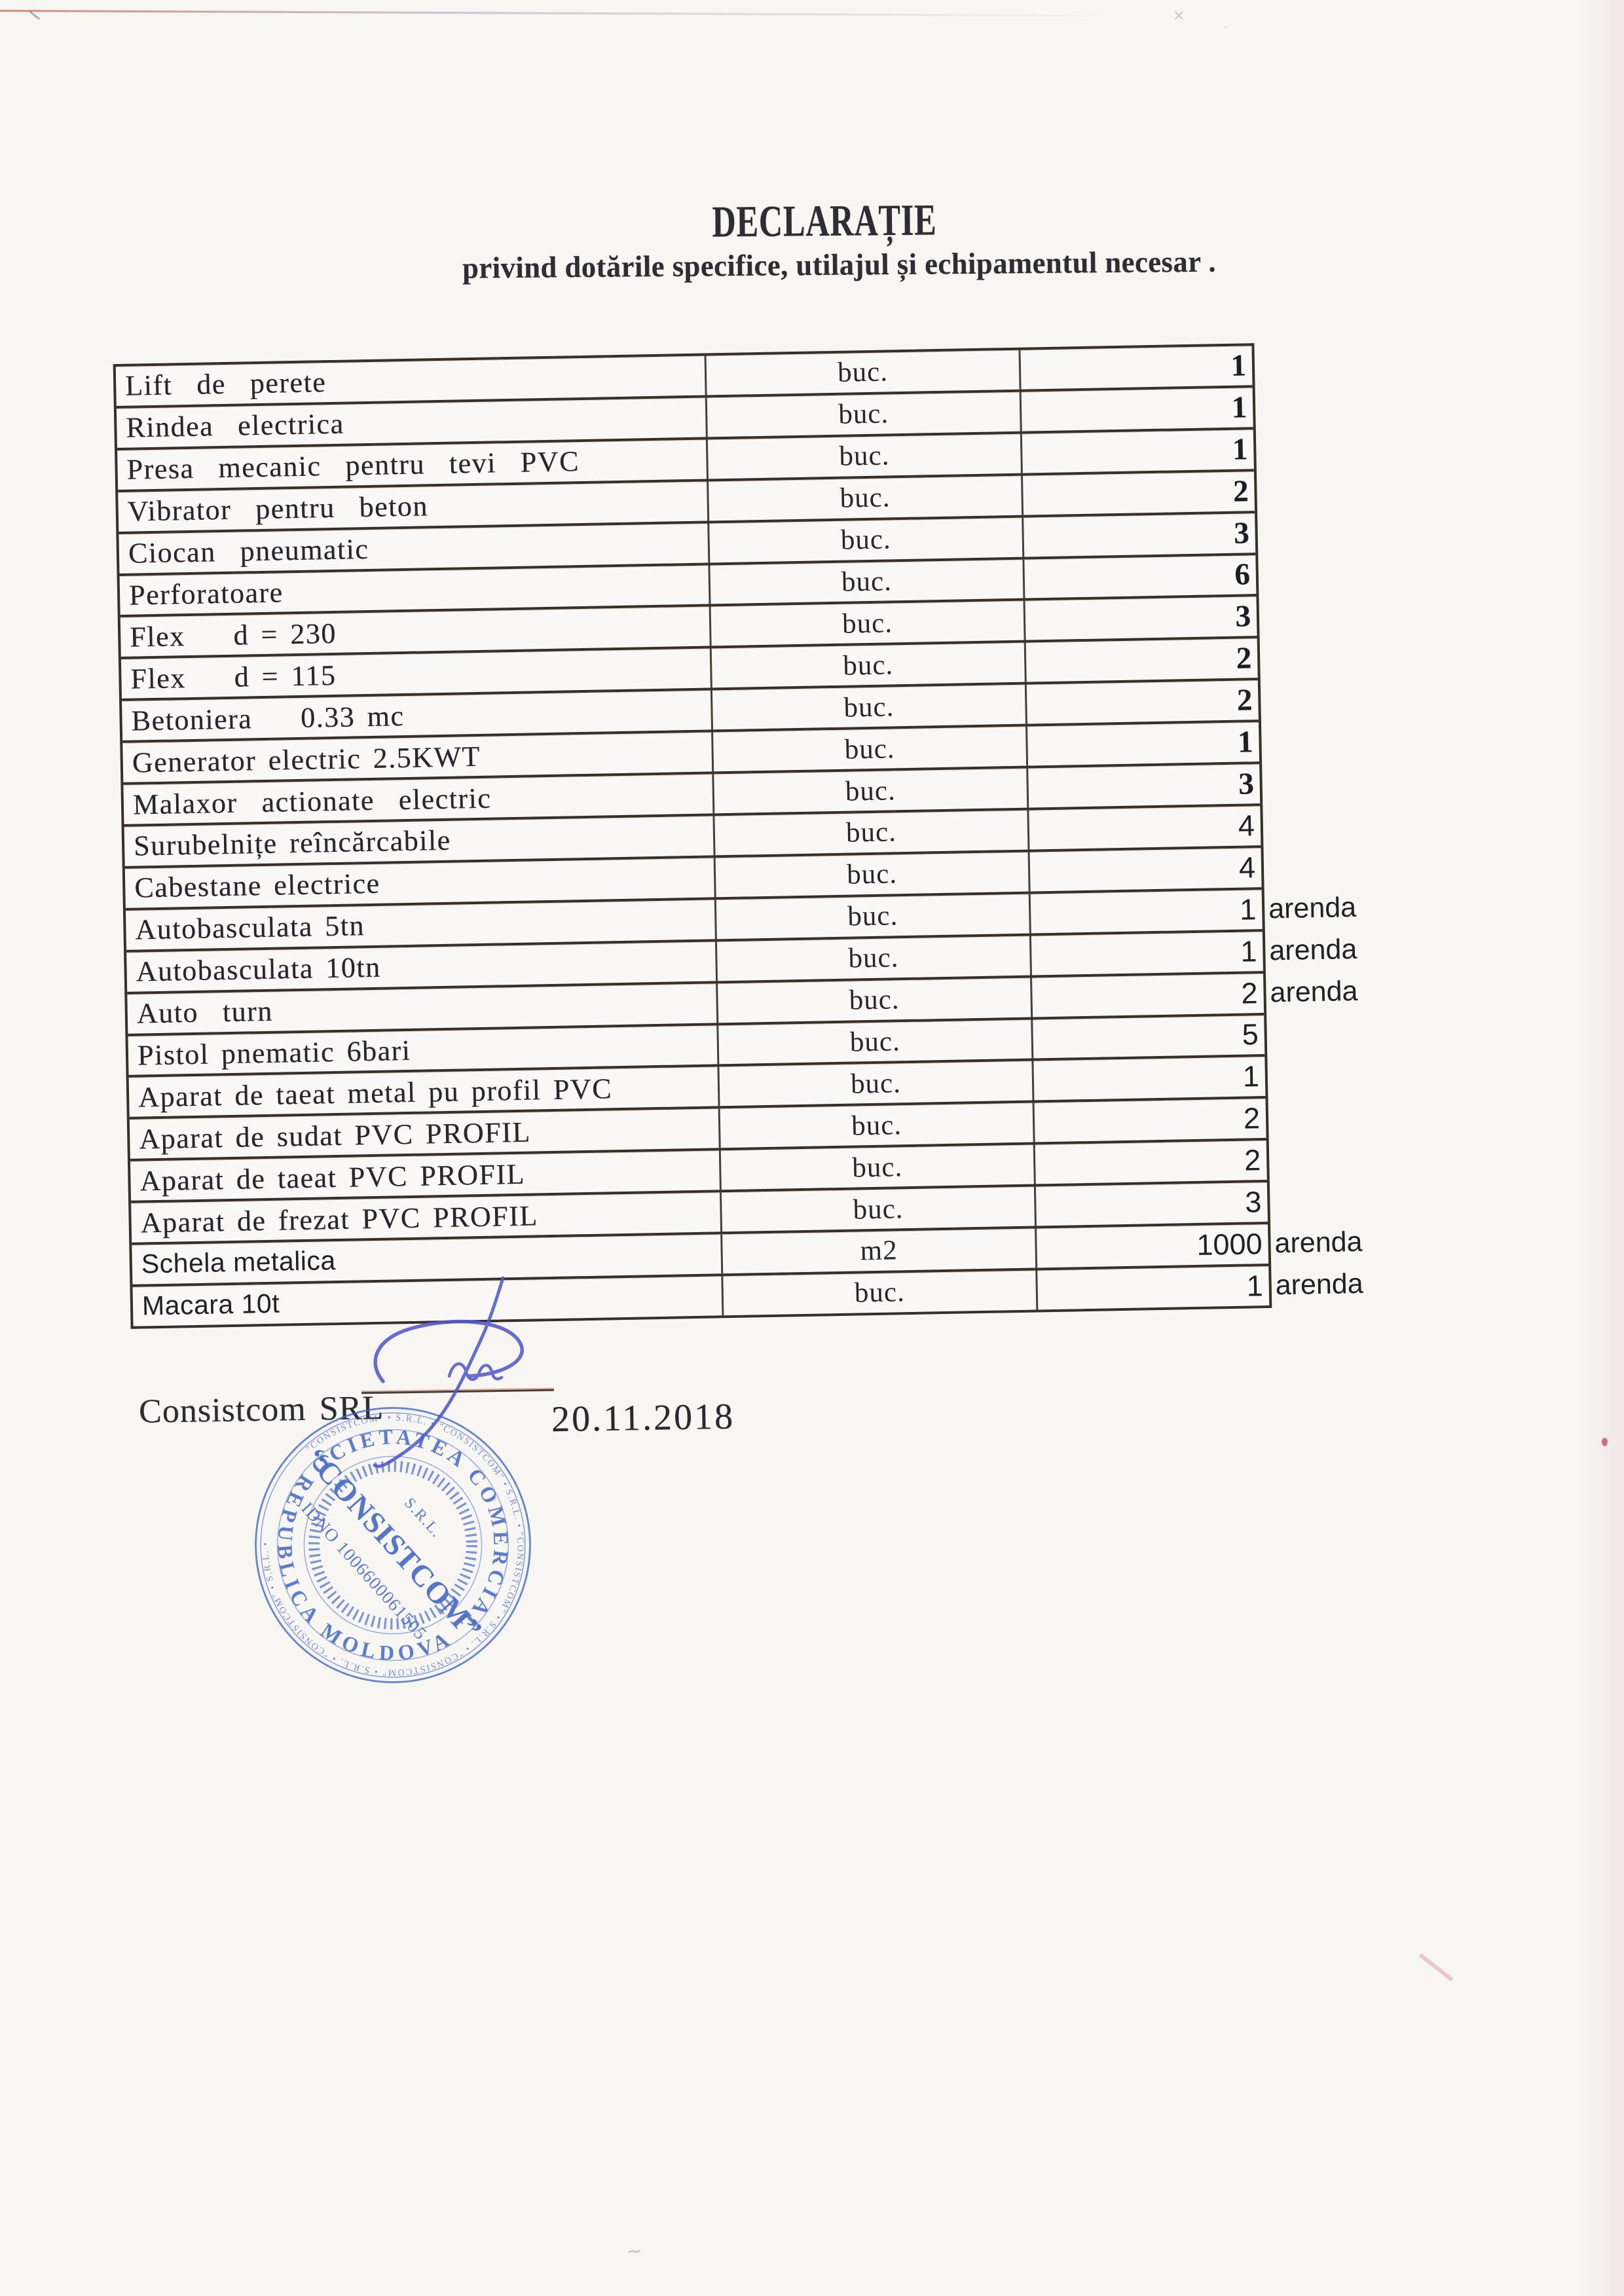 Image resolution: width=1624 pixels, height=2296 pixels. I want to click on scan-artifact-top-line, so click(563, 13).